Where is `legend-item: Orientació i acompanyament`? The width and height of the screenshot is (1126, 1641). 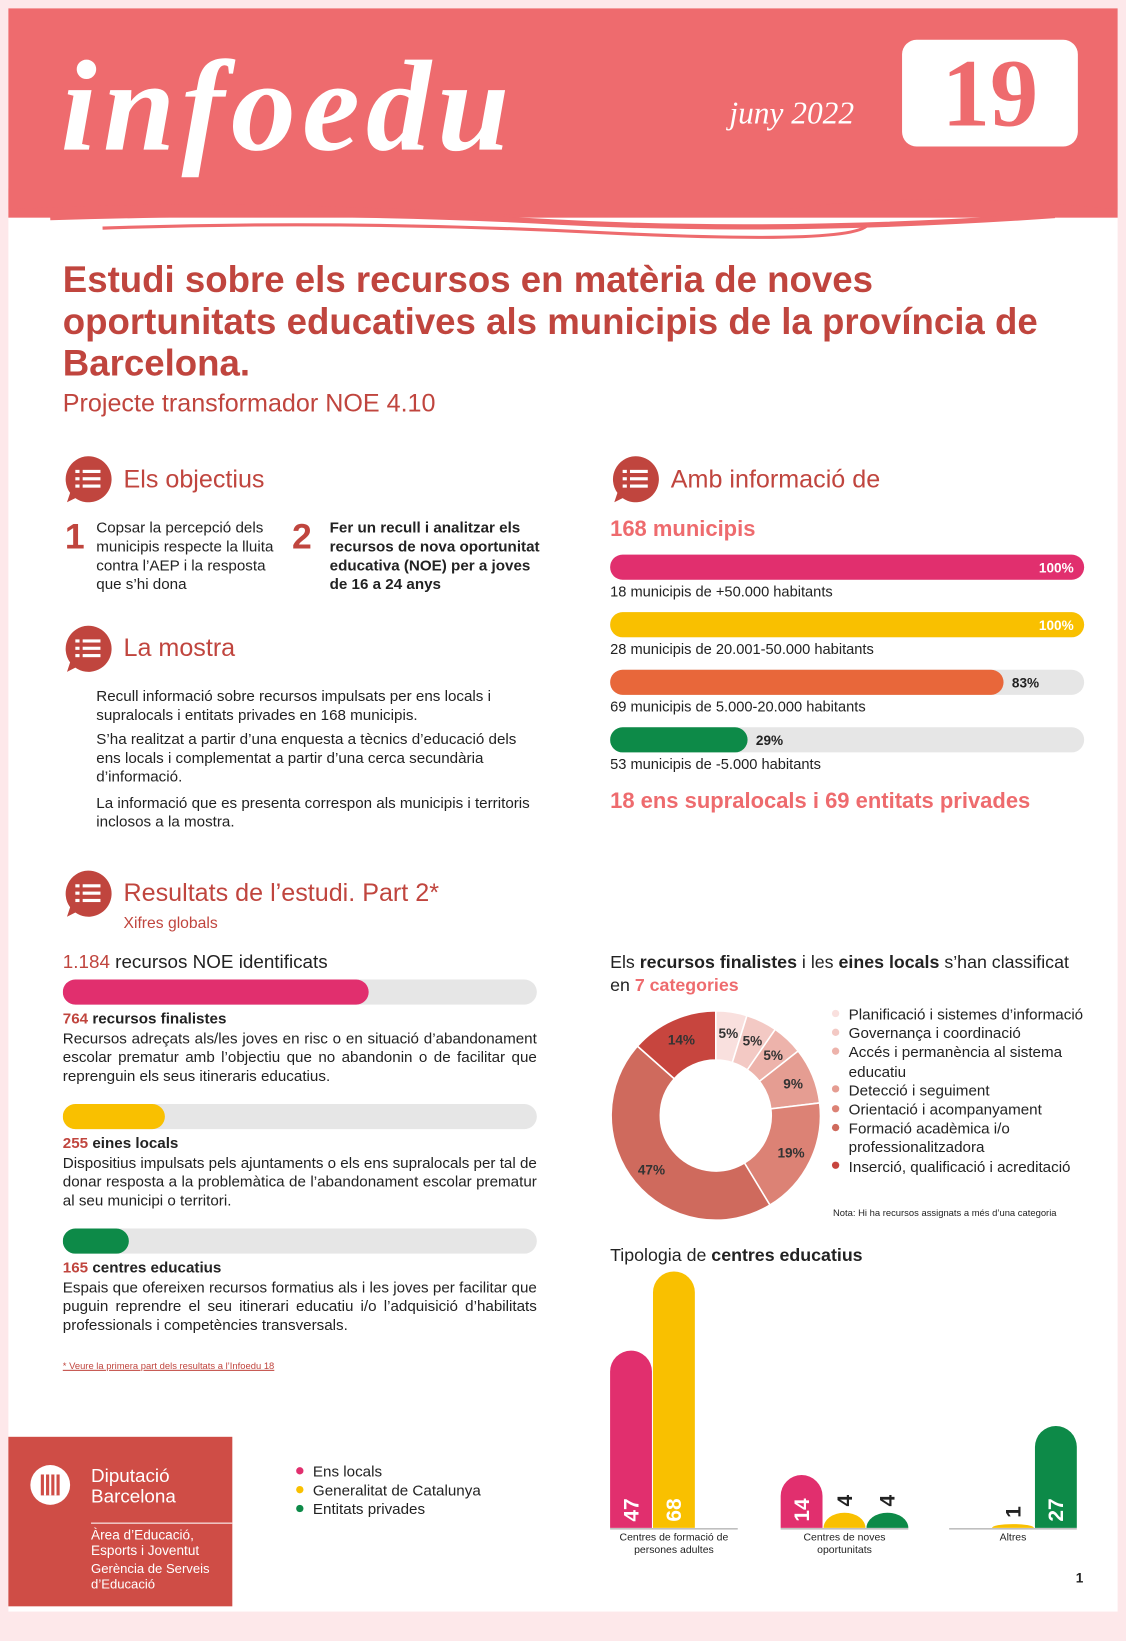 legend-item: Orientació i acompanyament is located at coordinates (962, 1110).